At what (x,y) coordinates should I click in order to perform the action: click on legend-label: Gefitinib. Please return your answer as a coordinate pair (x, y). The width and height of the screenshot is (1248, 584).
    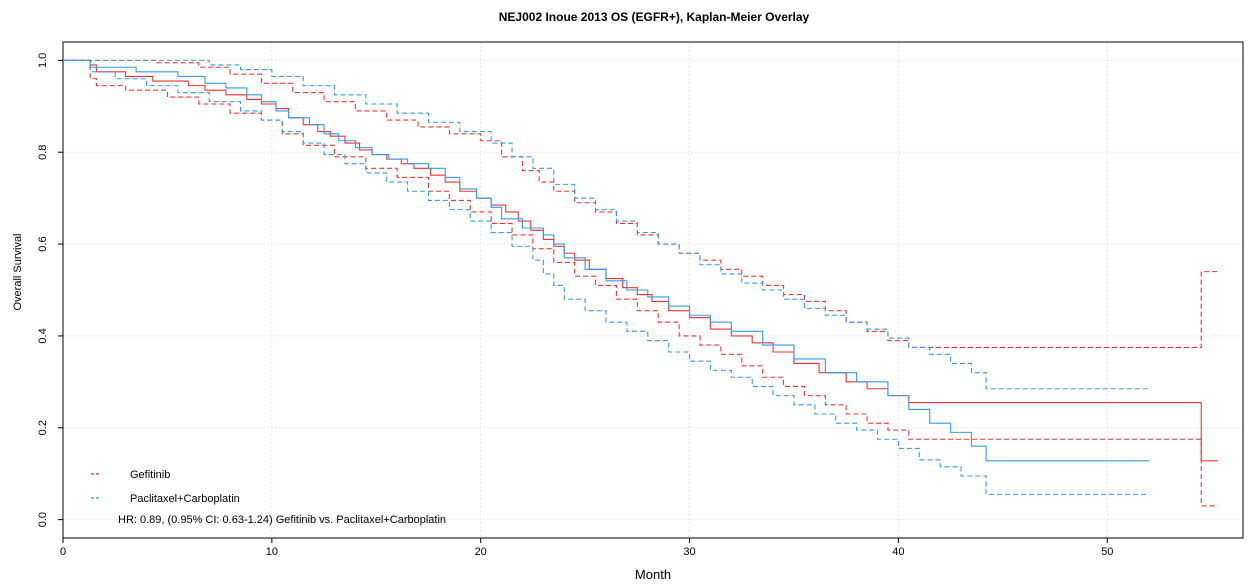
    Looking at the image, I should click on (150, 475).